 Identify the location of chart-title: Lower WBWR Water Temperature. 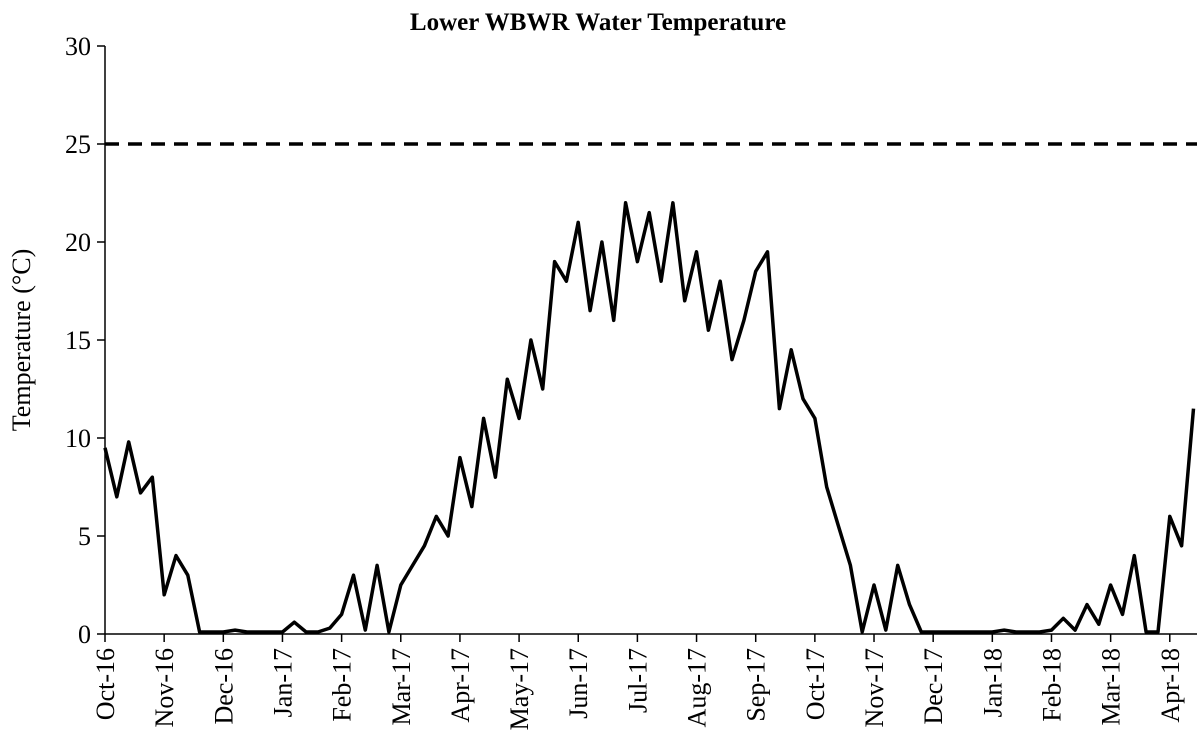
(598, 22).